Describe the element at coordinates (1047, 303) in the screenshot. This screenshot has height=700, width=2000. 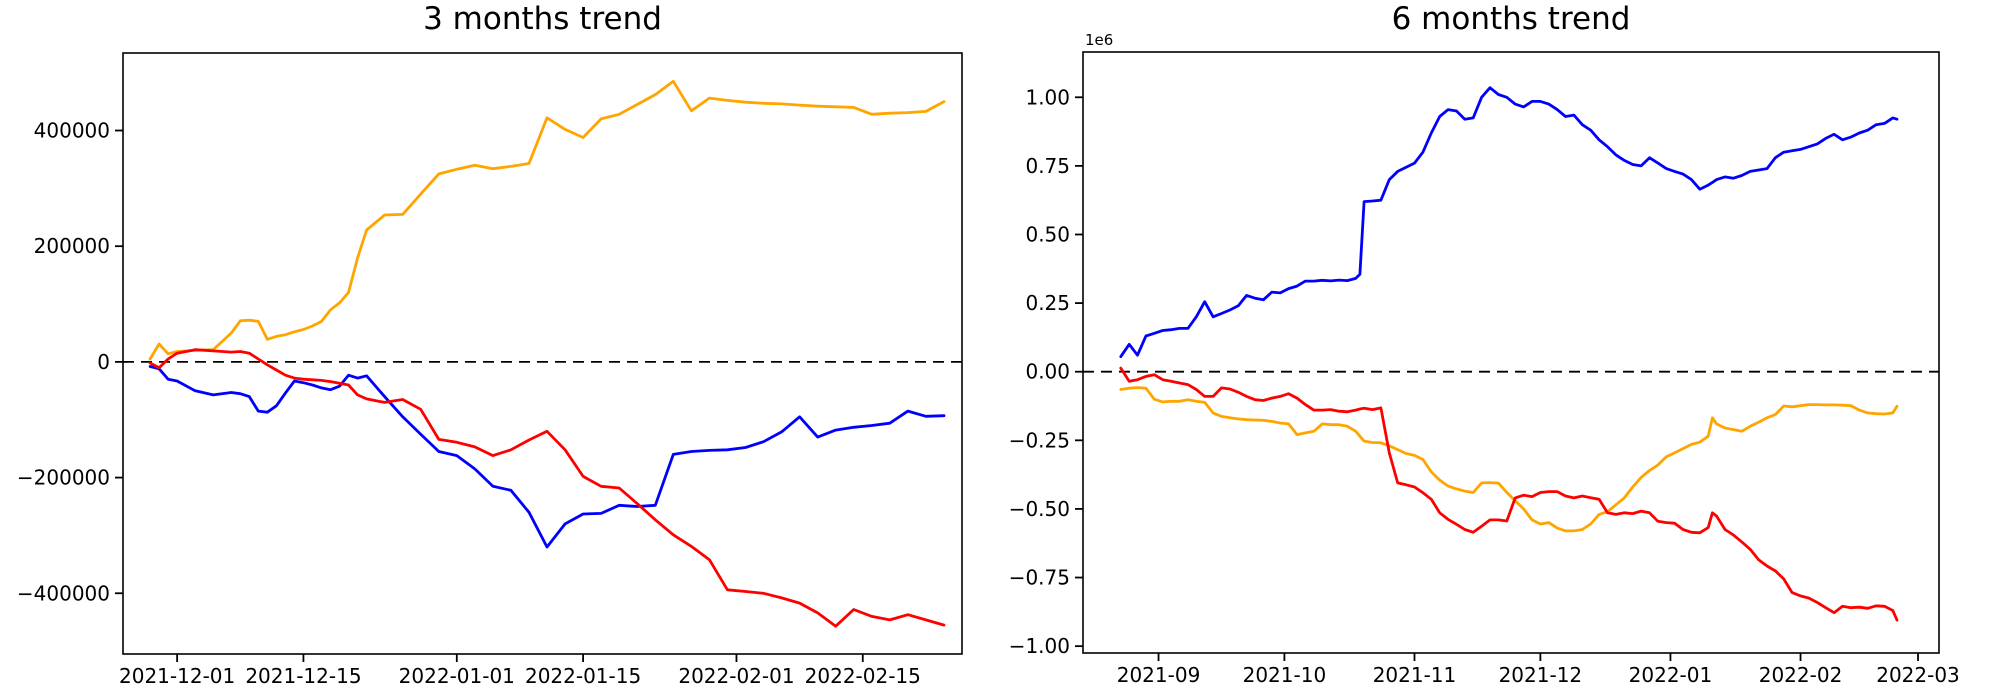
I see `y-tick-label: 0.25` at that location.